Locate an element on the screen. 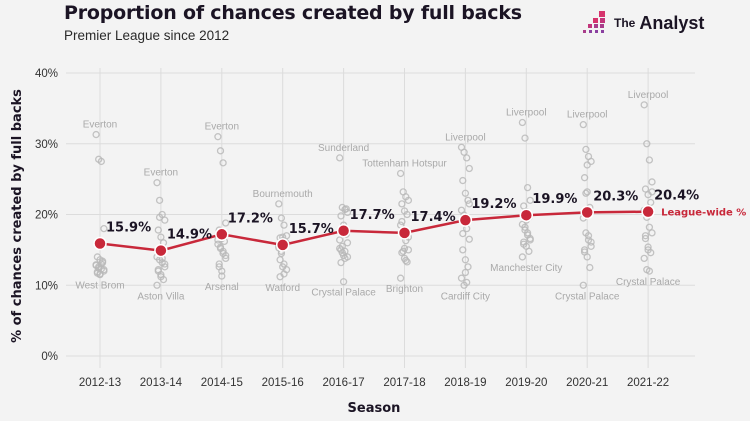 Image resolution: width=750 pixels, height=421 pixels. x-tick-label: 2016-17 is located at coordinates (343, 383).